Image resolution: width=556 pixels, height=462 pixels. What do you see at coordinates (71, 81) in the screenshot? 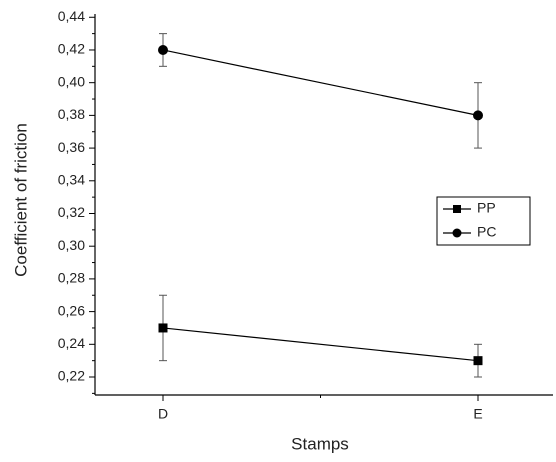
I see `y-tick-label: 0,40` at bounding box center [71, 81].